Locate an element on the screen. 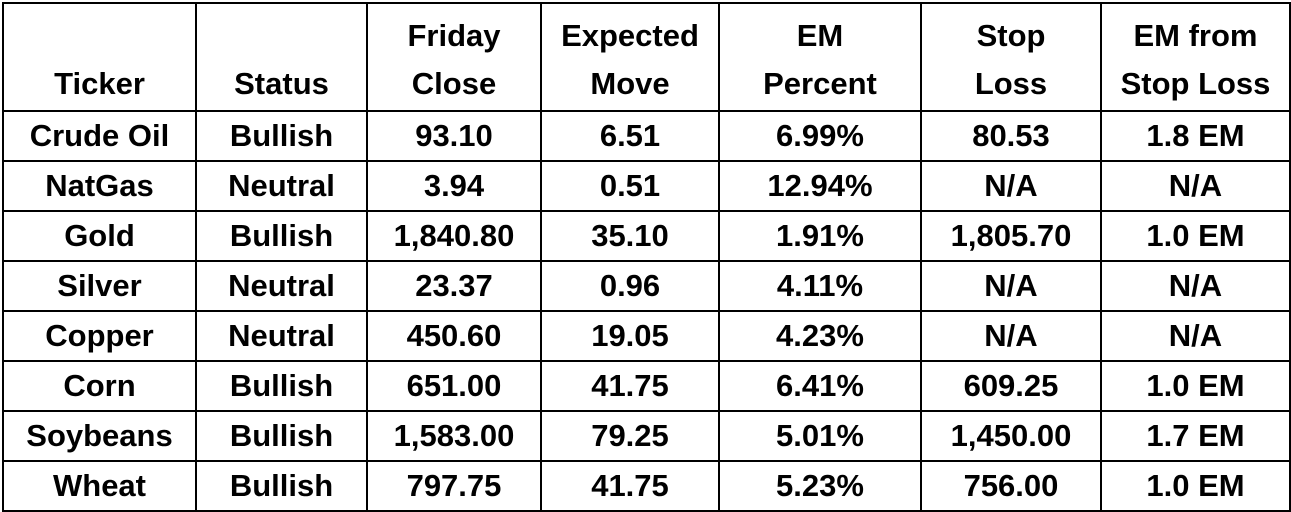 The height and width of the screenshot is (512, 1291). cell-ticker: Soybeans is located at coordinates (99, 436).